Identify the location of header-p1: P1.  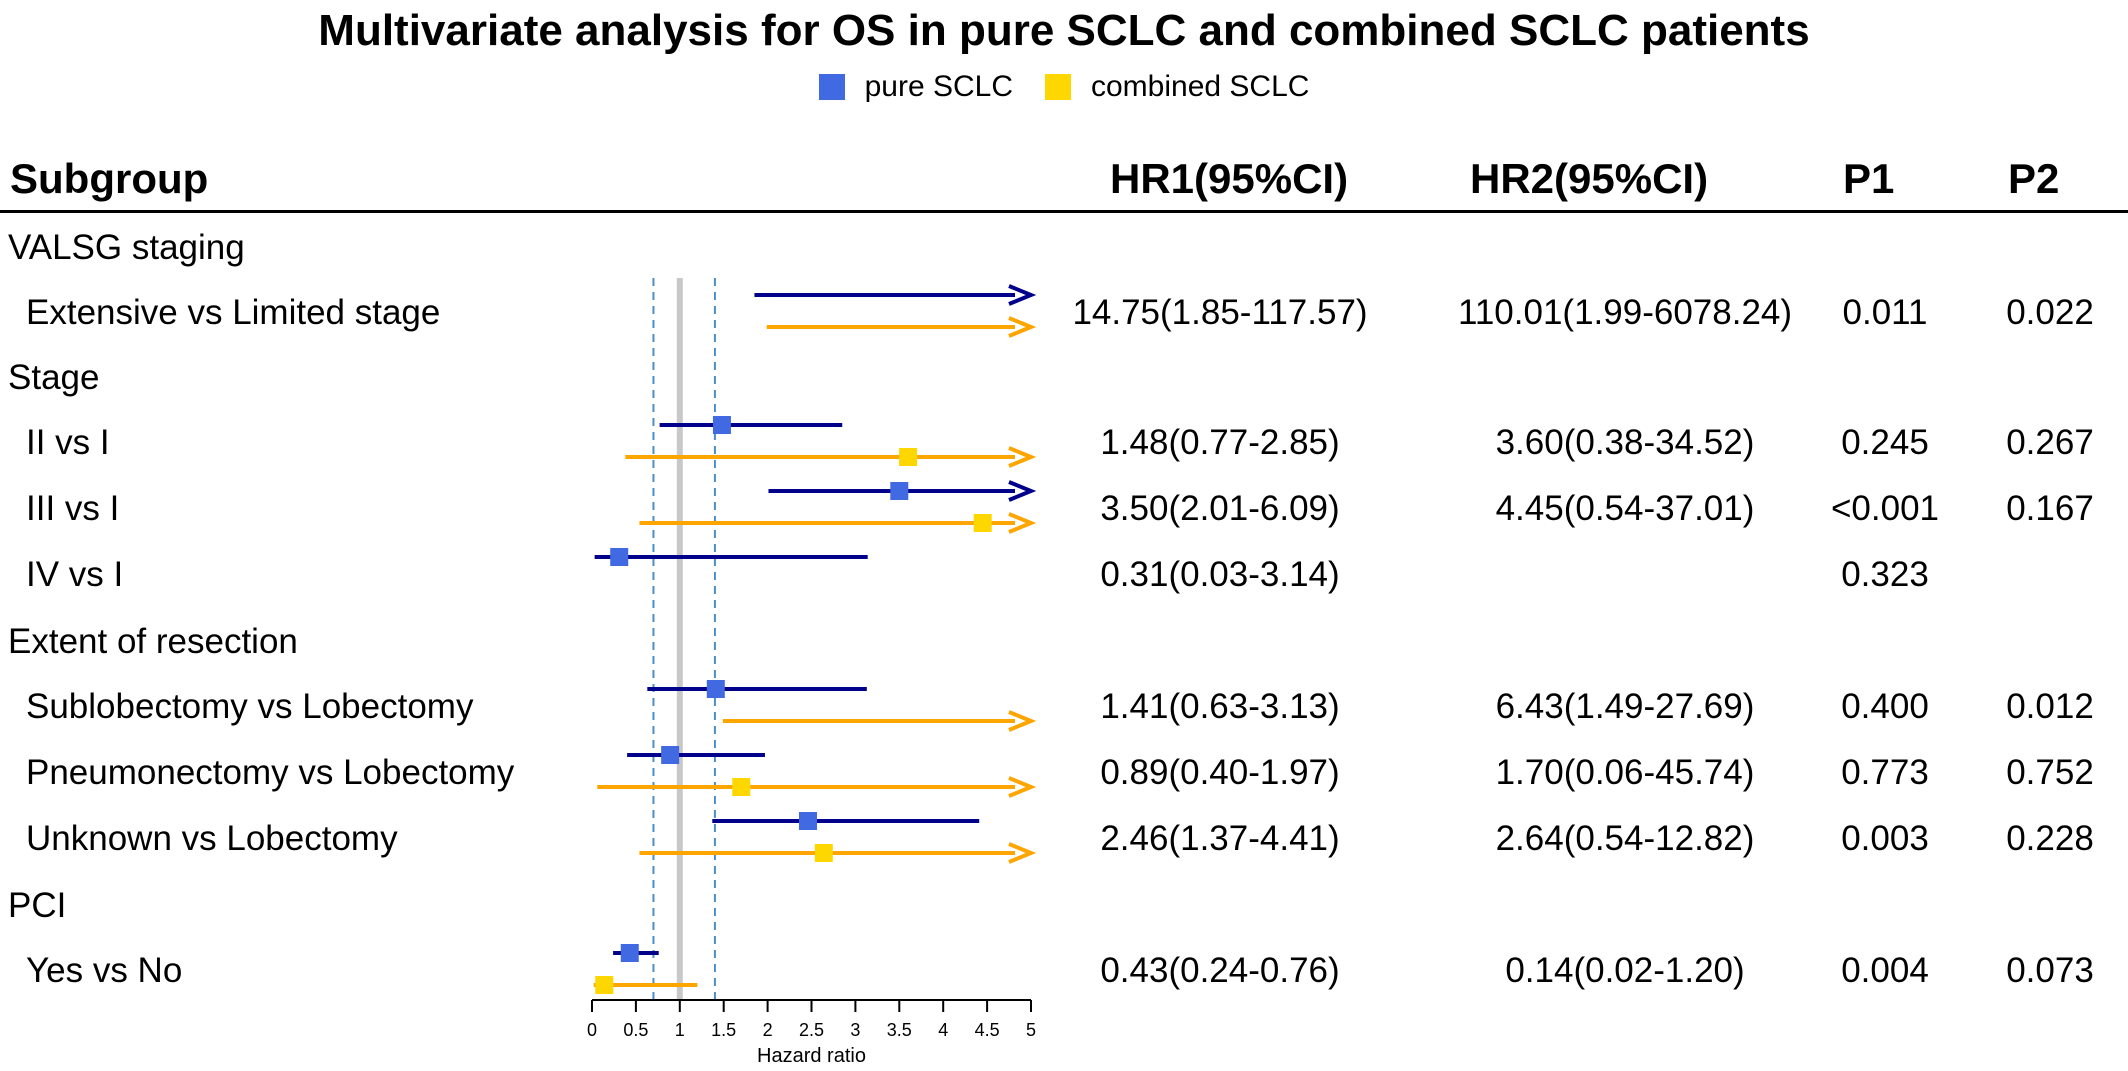
(1869, 178).